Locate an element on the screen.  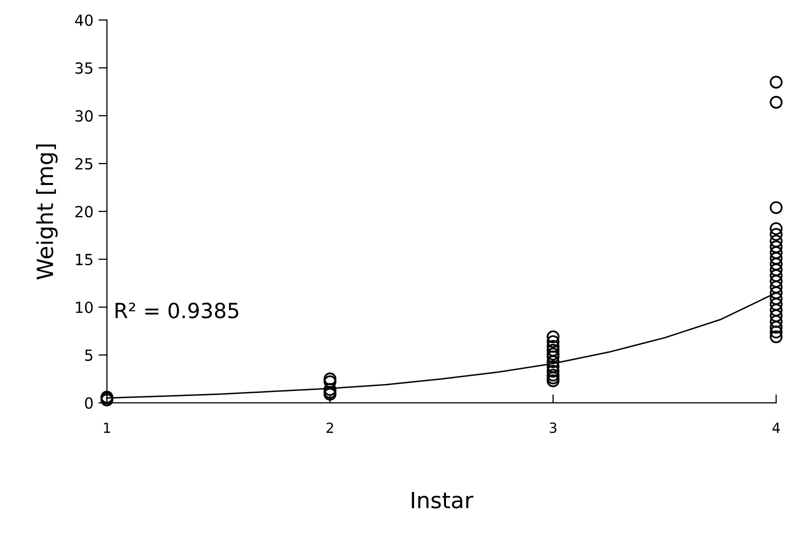
annotation: R² = 0.9385 is located at coordinates (177, 310).